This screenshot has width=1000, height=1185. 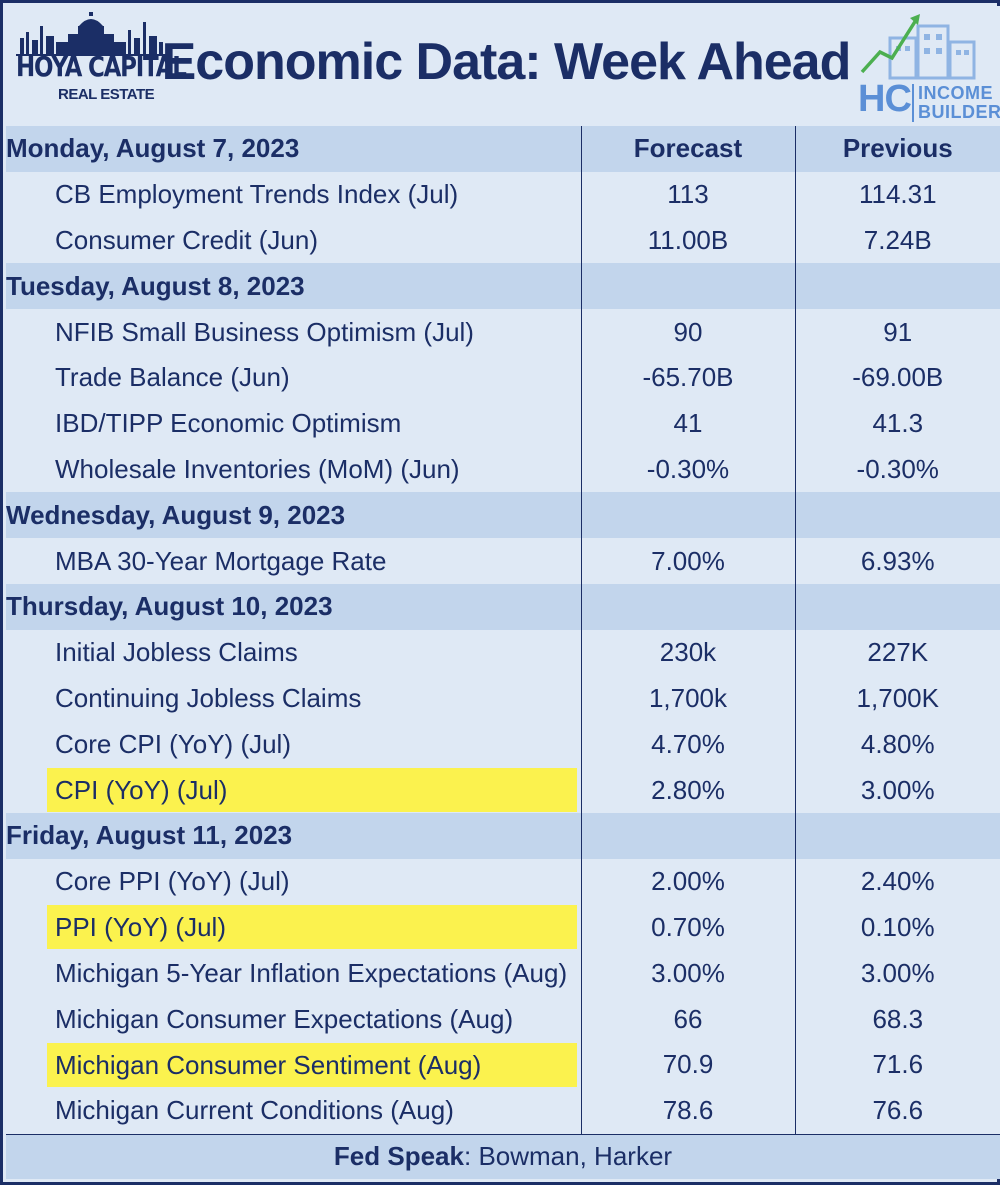 I want to click on forecast-value: 7.00%, so click(x=688, y=561).